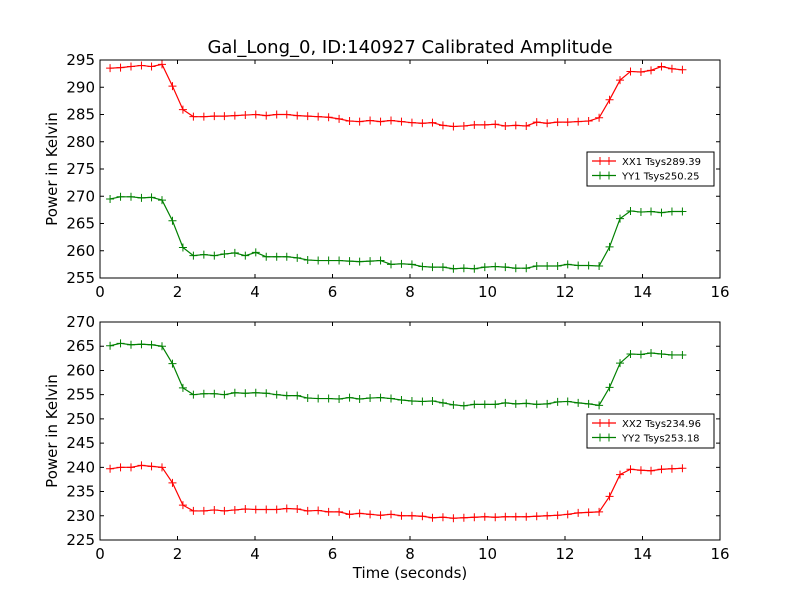 This screenshot has width=800, height=600. I want to click on legend: XX1 Tsys289.39 YY1 Tsys250.25, so click(650, 169).